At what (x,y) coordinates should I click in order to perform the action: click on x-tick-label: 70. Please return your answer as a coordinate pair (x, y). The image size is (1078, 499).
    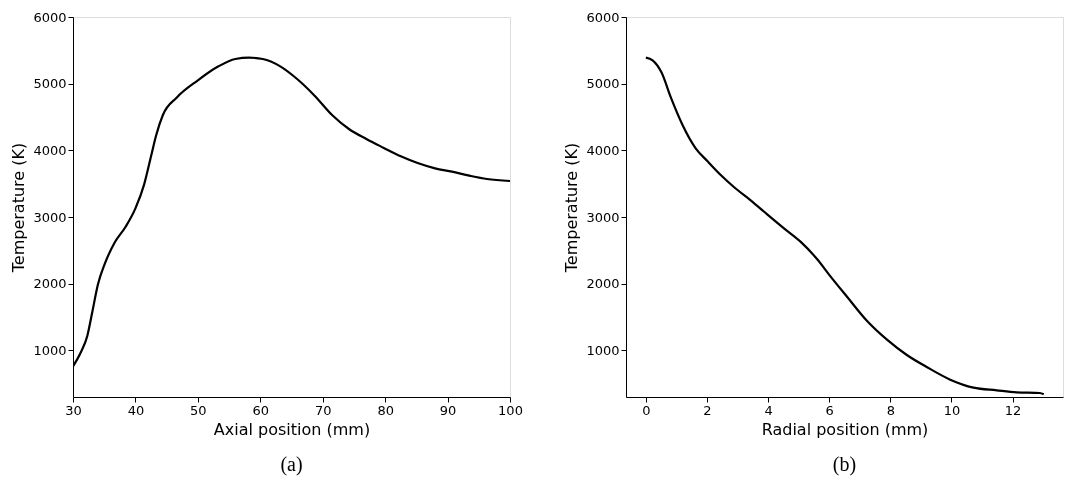
    Looking at the image, I should click on (323, 410).